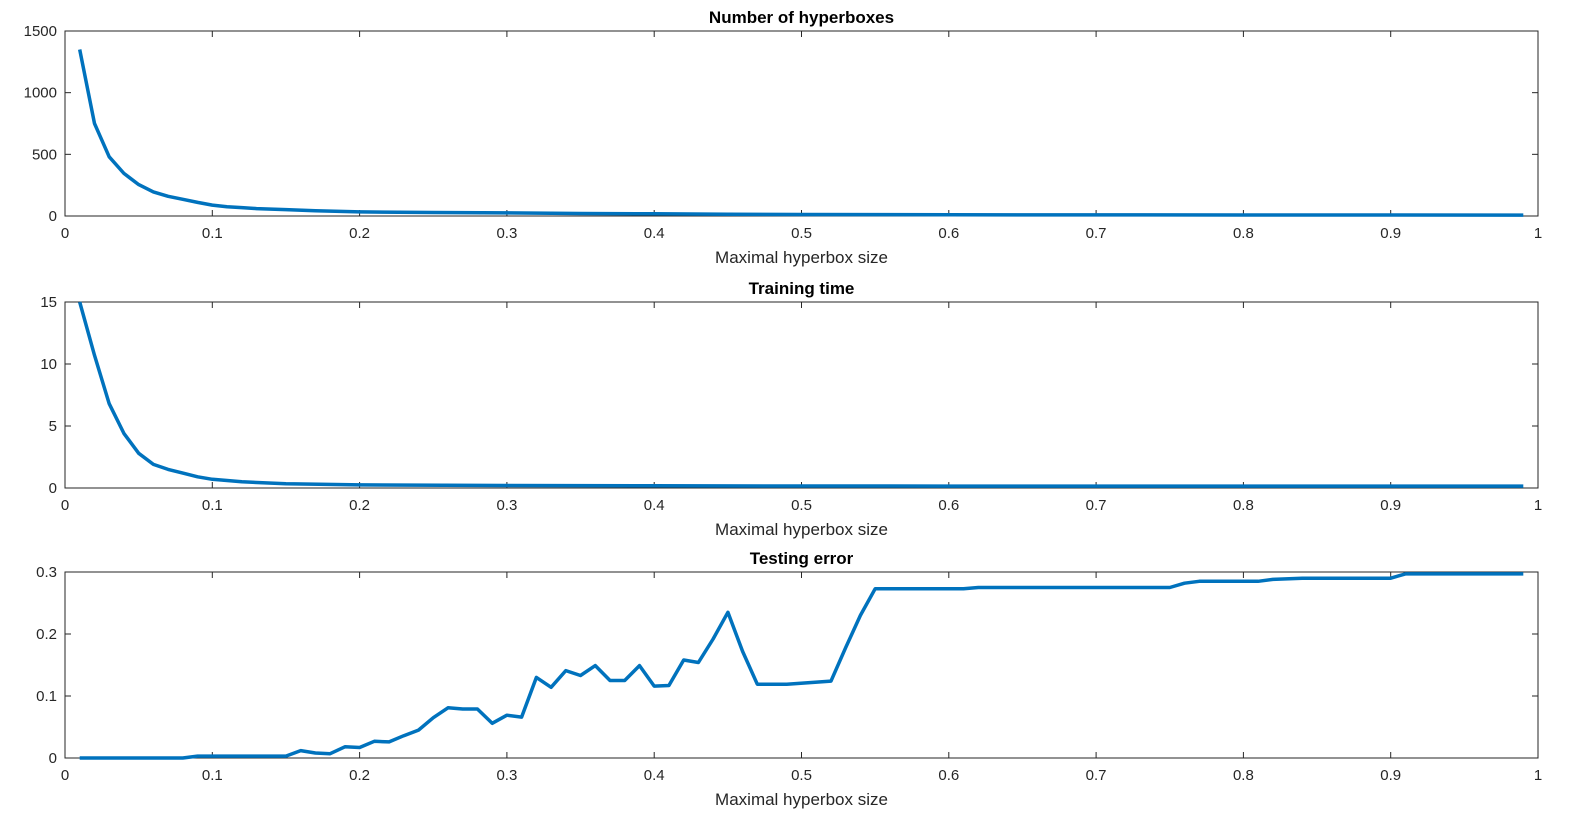  Describe the element at coordinates (46, 696) in the screenshot. I see `y-tick-label: 0.1` at that location.